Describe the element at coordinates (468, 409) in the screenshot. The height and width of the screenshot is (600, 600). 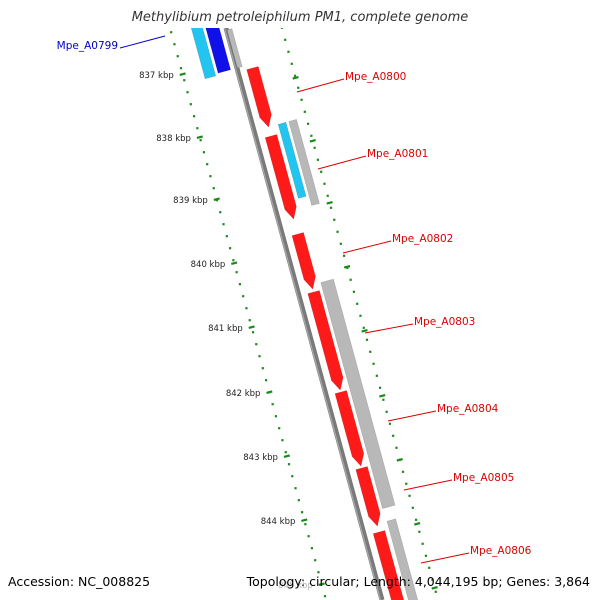
I see `gene-label: Mpe_A0804` at that location.